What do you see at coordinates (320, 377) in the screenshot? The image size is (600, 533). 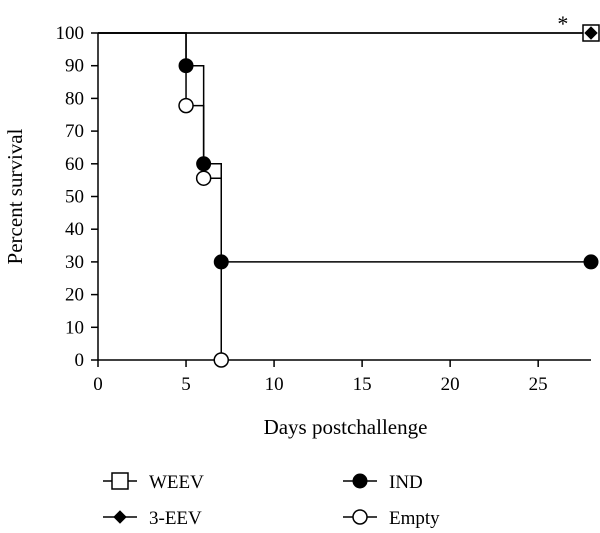 I see `x-axis-ticks: 0 5 10 15 20 25` at bounding box center [320, 377].